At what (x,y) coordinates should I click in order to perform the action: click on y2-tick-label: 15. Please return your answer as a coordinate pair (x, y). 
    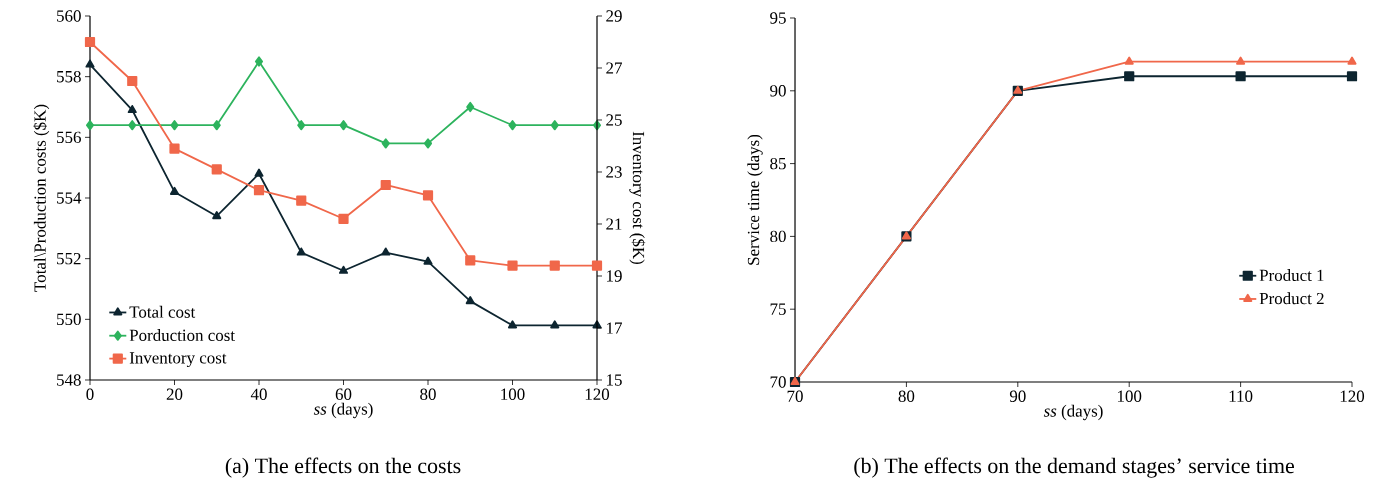
    Looking at the image, I should click on (614, 380).